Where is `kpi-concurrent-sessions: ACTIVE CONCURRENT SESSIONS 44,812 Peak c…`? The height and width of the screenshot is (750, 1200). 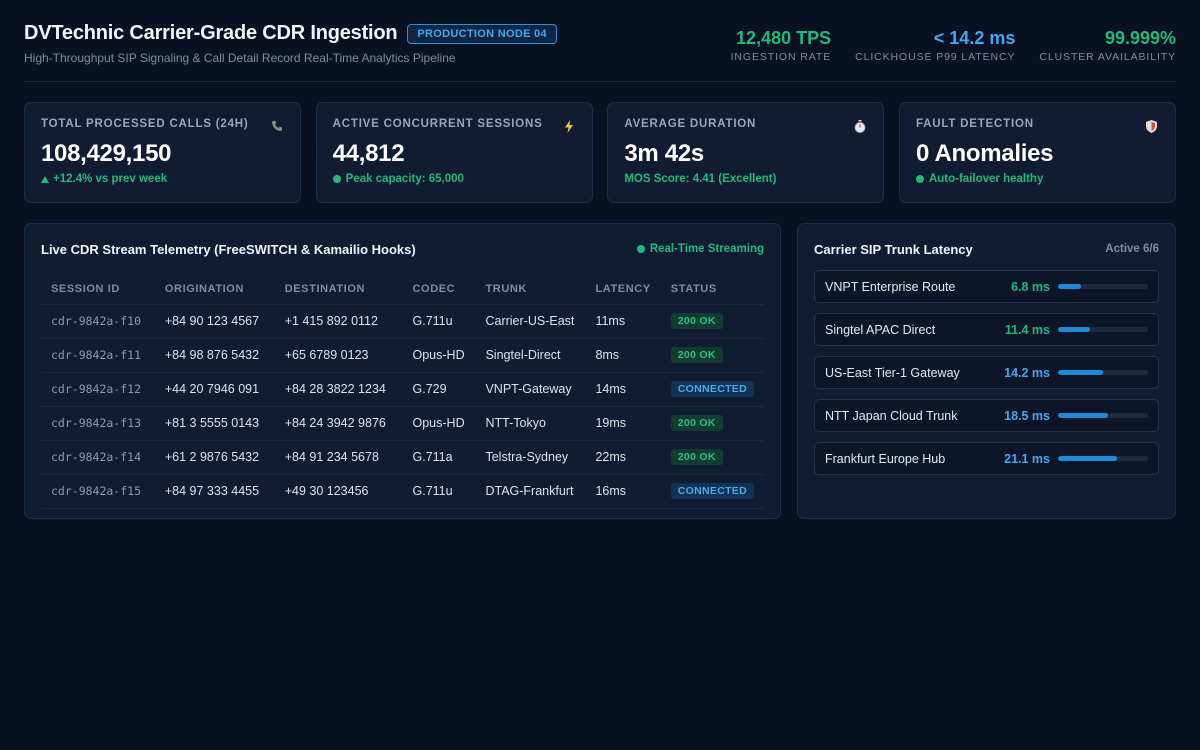 kpi-concurrent-sessions: ACTIVE CONCURRENT SESSIONS 44,812 Peak c… is located at coordinates (454, 152).